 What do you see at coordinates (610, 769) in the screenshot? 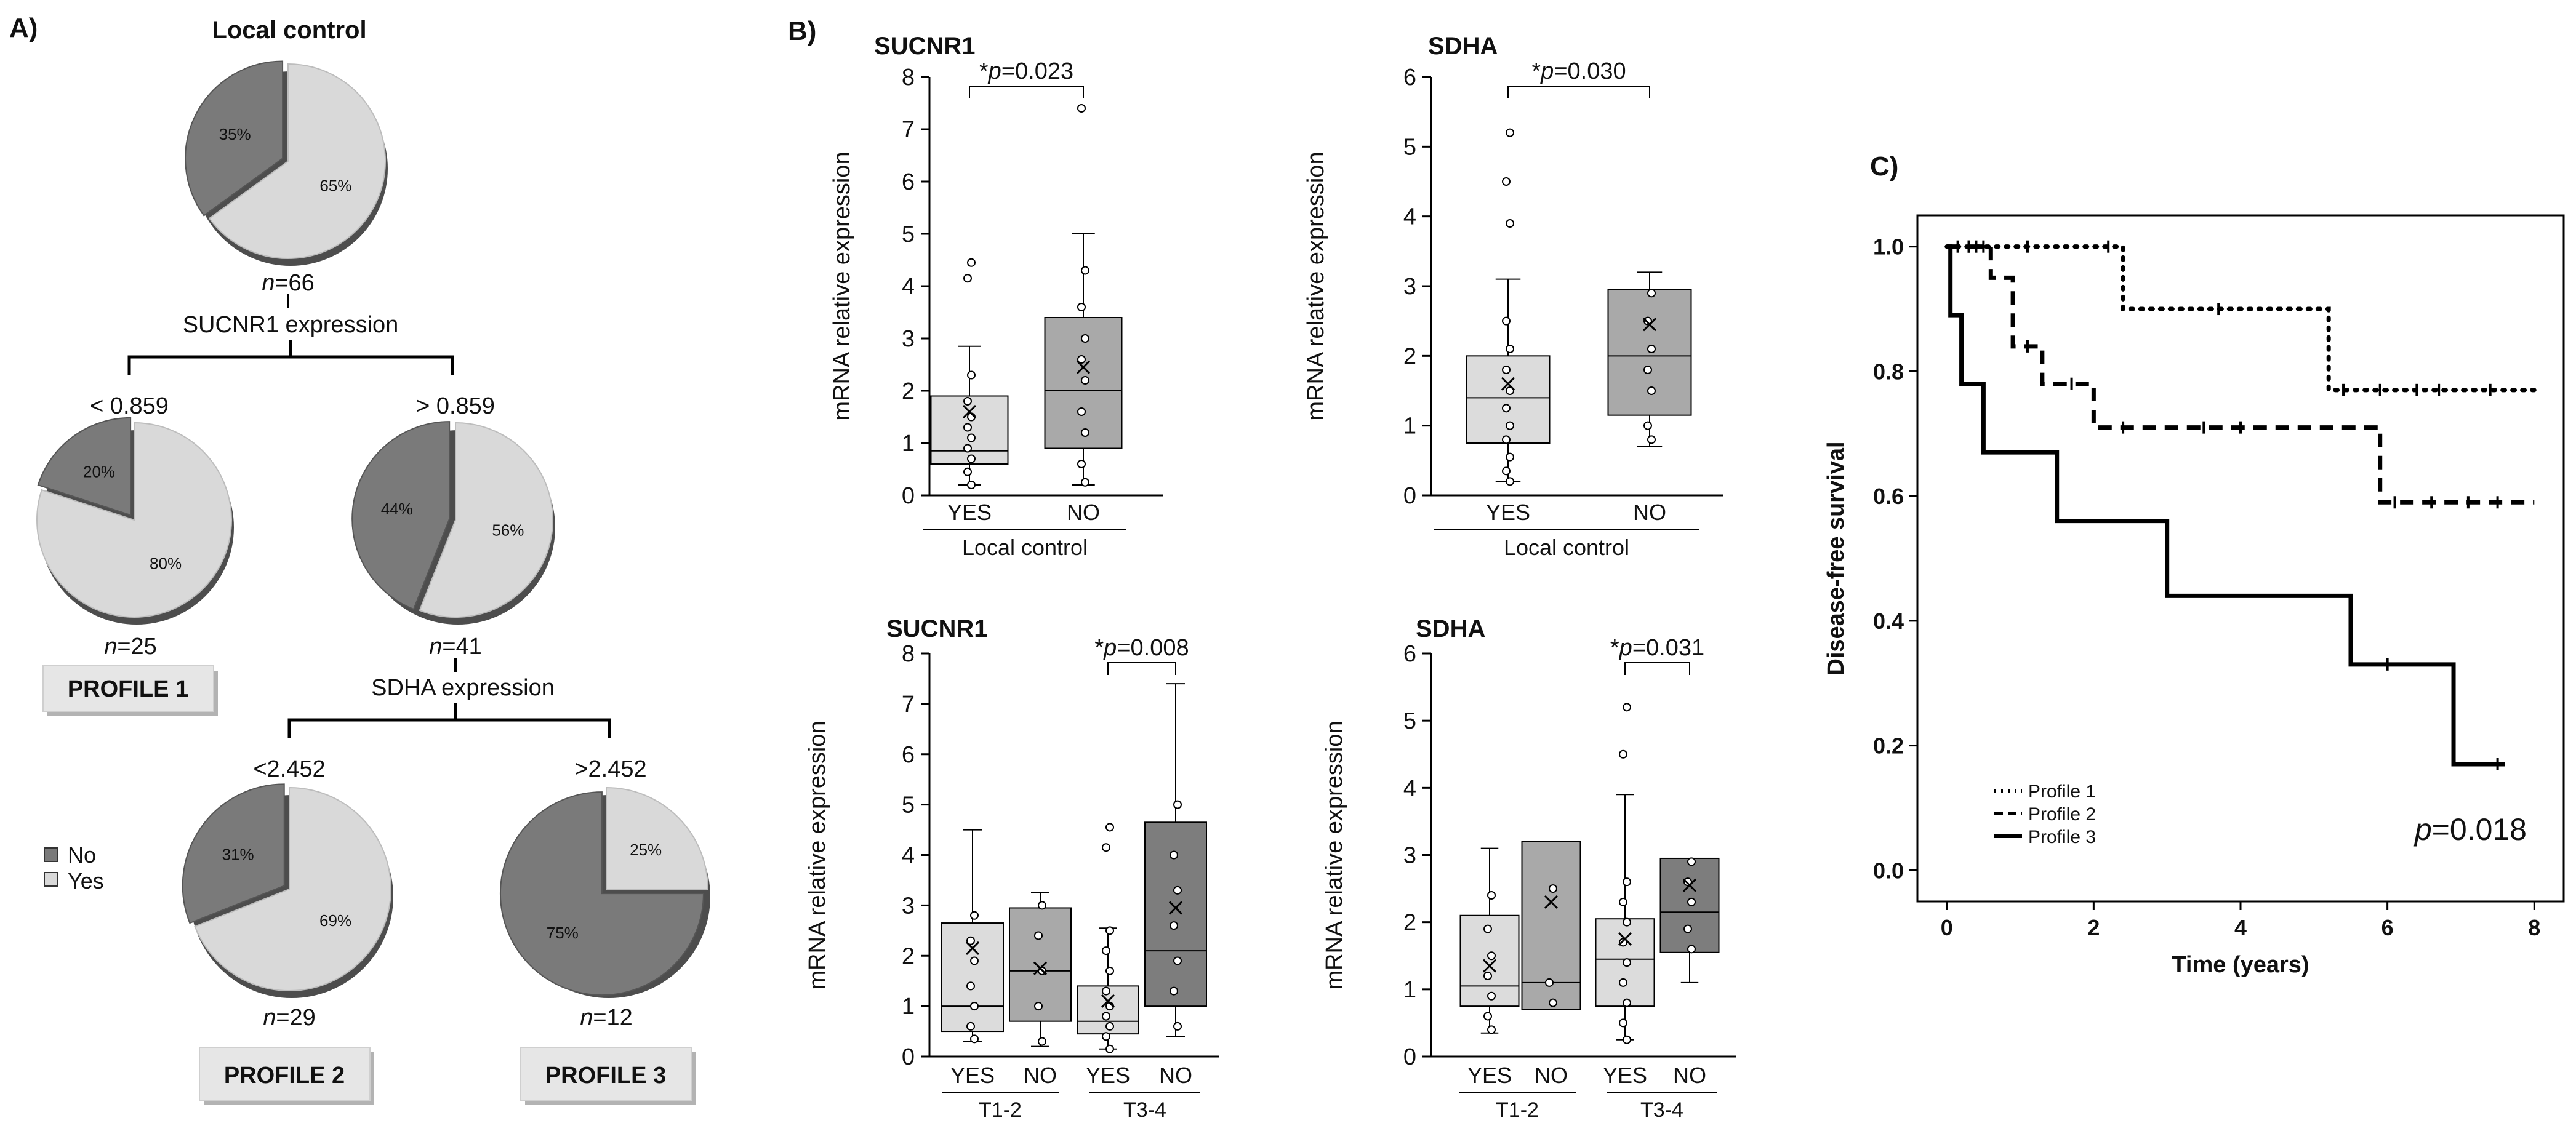
I see `split2-high: >2.452` at bounding box center [610, 769].